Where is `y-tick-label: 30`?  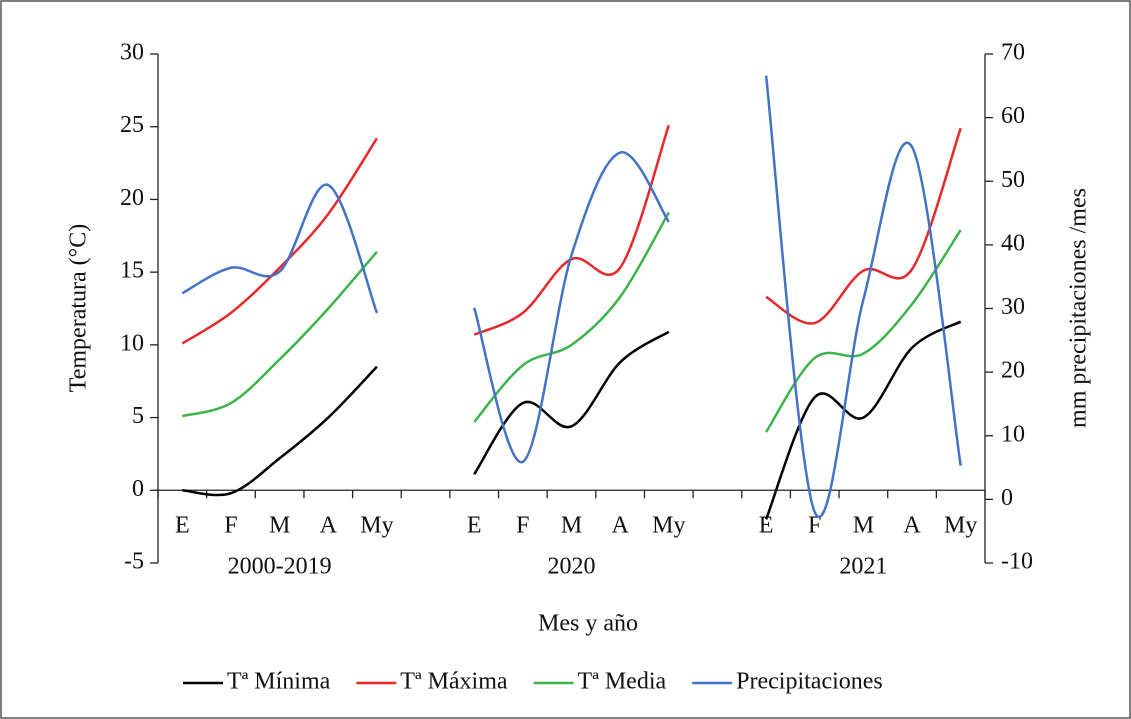
y-tick-label: 30 is located at coordinates (132, 53).